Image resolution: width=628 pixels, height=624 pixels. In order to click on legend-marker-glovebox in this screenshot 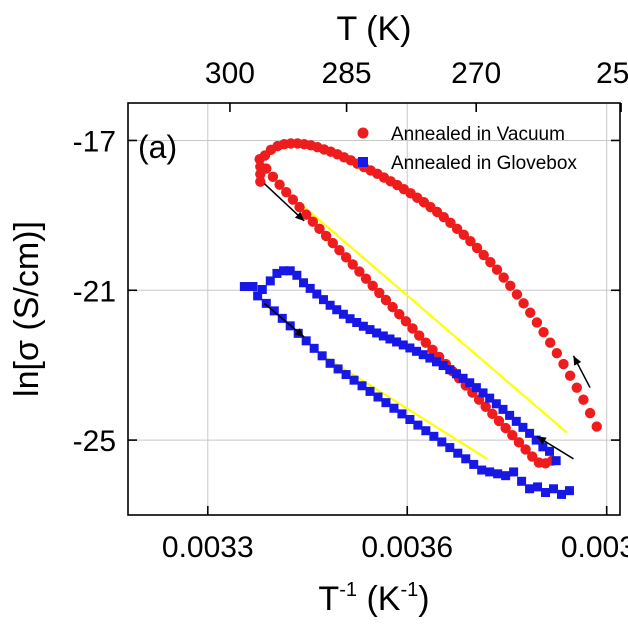, I will do `click(363, 162)`.